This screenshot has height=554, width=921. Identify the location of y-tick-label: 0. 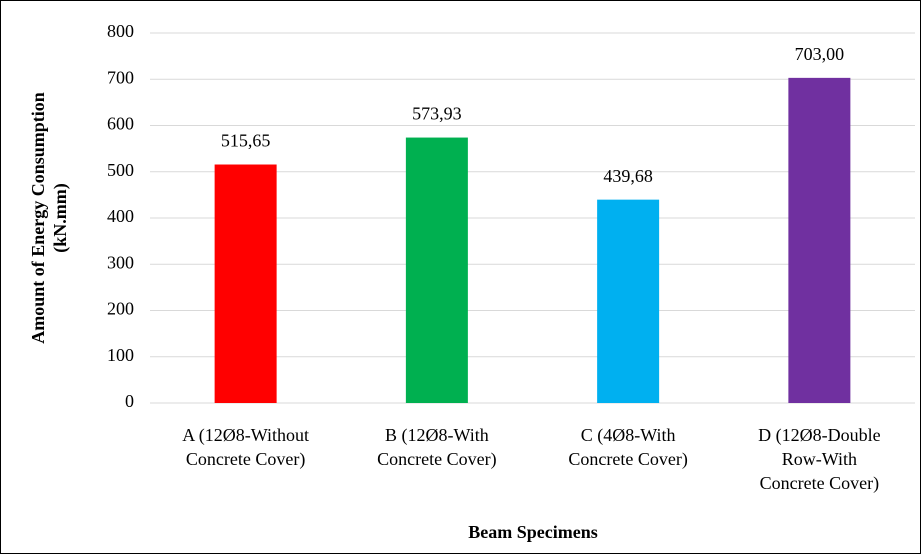
(129, 401).